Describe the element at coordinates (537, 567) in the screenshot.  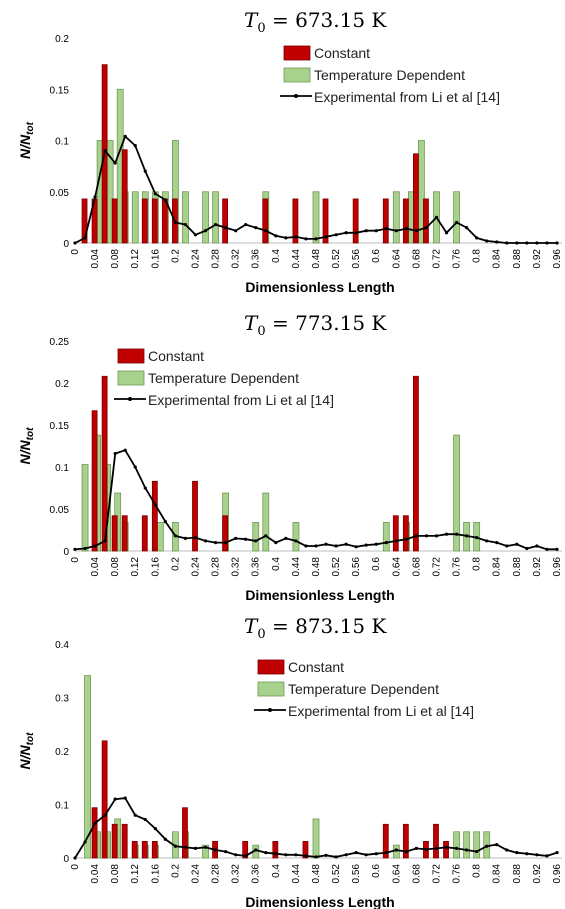
I see `x-tick-label: 0.92` at that location.